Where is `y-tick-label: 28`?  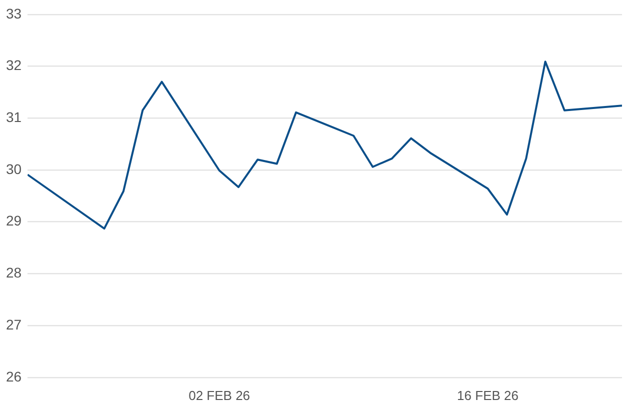
y-tick-label: 28 is located at coordinates (14, 272).